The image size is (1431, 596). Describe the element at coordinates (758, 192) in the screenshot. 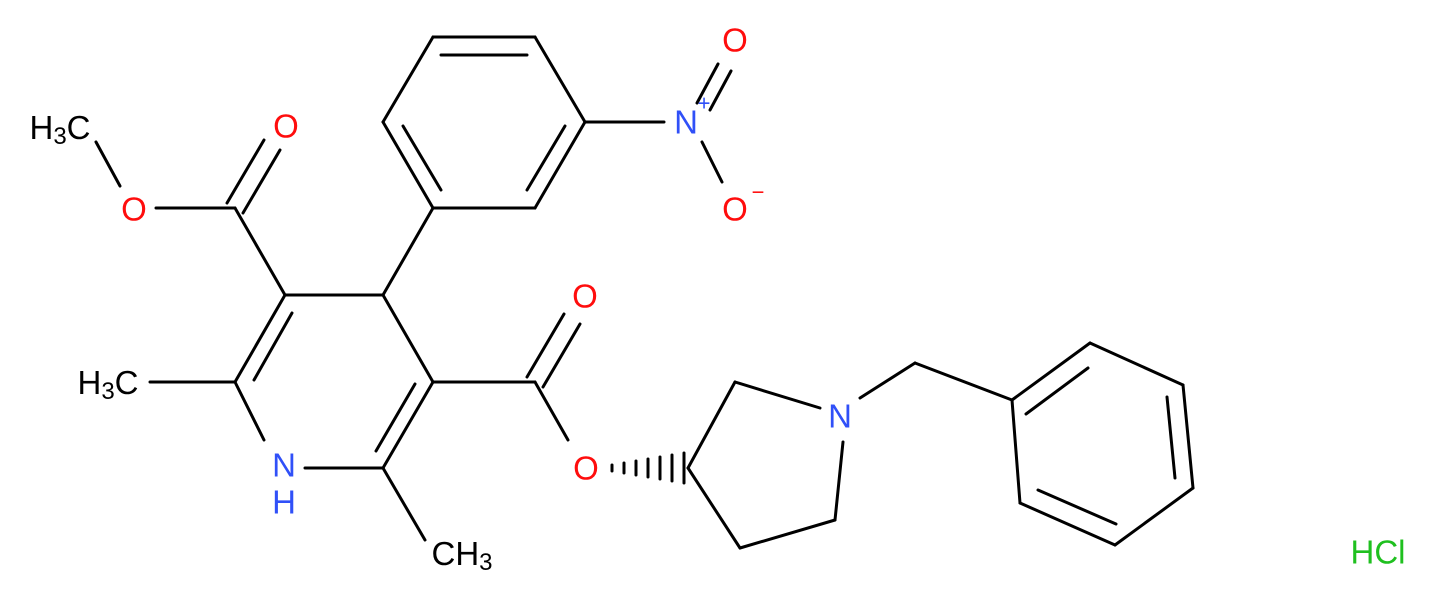

I see `atom-charge: −` at that location.